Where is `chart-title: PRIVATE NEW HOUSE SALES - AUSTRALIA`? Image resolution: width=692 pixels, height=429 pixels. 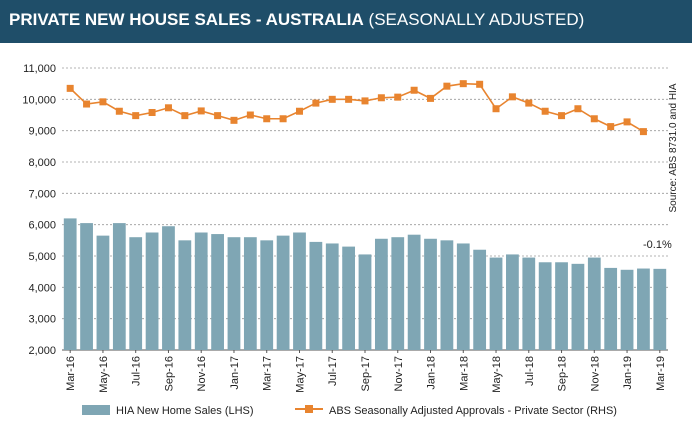
chart-title: PRIVATE NEW HOUSE SALES - AUSTRALIA is located at coordinates (186, 19).